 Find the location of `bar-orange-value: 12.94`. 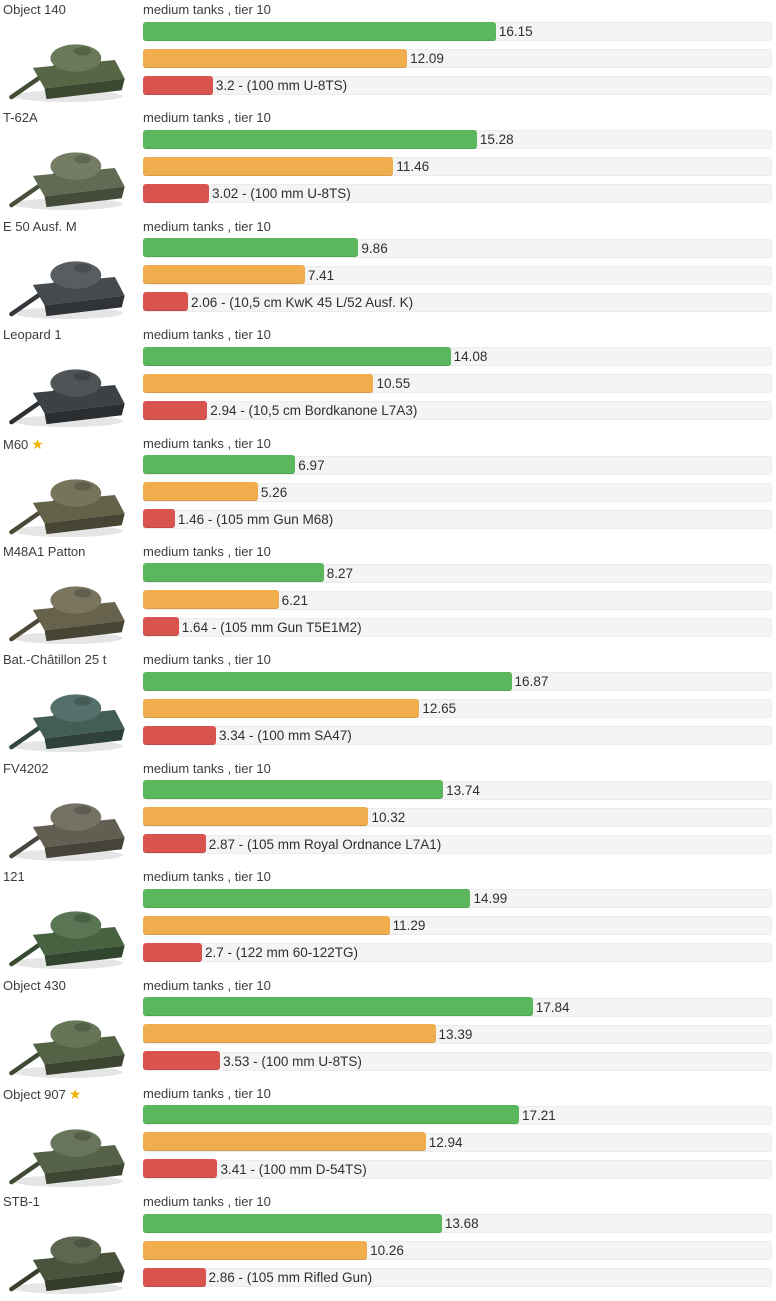

bar-orange-value: 12.94 is located at coordinates (445, 1142).